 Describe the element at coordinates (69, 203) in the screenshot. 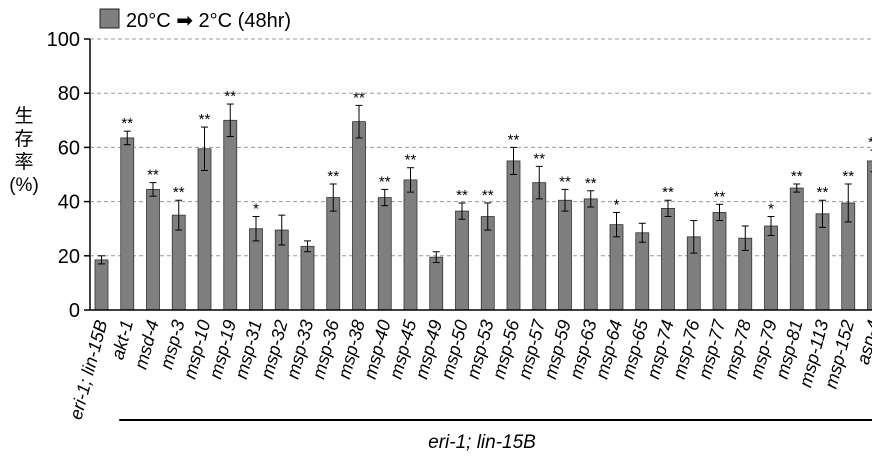

I see `y-tick-label: 40` at that location.